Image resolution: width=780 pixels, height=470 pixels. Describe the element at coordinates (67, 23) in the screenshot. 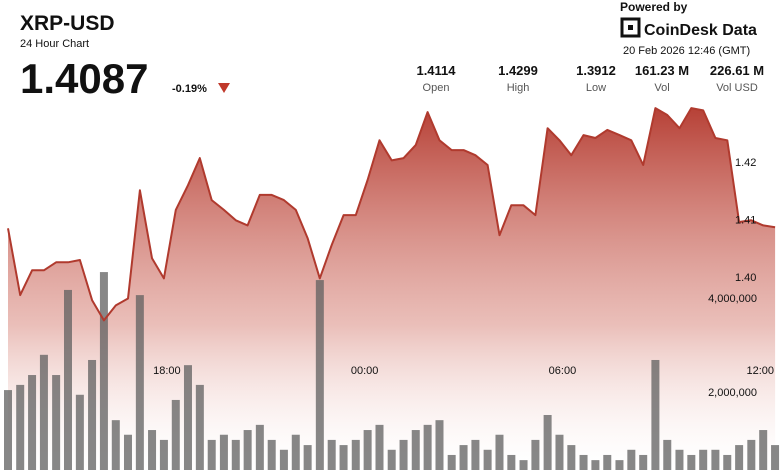

I see `symbol: XRP-USD` at that location.